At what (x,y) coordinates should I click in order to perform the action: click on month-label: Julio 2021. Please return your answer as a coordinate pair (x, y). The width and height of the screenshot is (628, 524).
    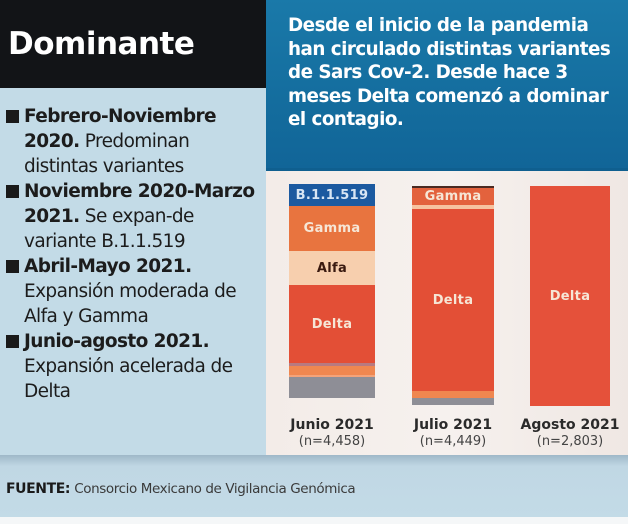
    Looking at the image, I should click on (453, 425).